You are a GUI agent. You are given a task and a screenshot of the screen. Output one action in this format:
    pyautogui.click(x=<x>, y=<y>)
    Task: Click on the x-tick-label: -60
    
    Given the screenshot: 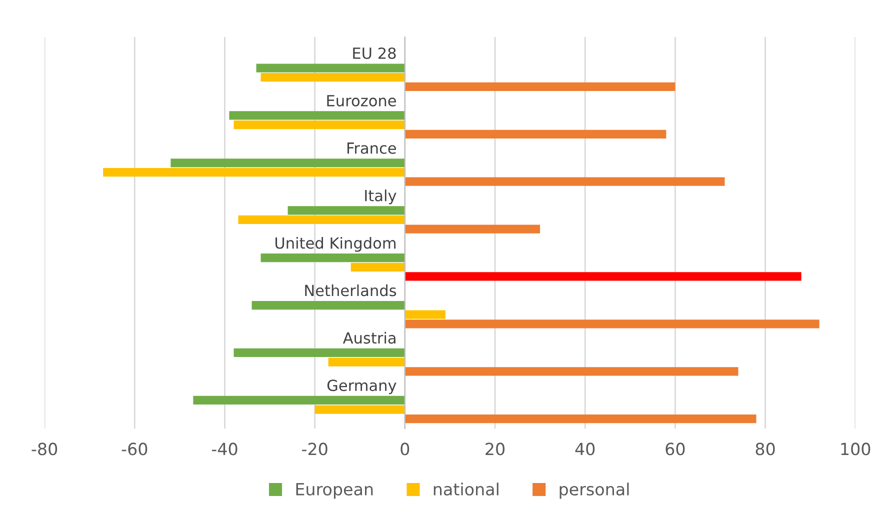 What is the action you would take?
    pyautogui.click(x=135, y=449)
    